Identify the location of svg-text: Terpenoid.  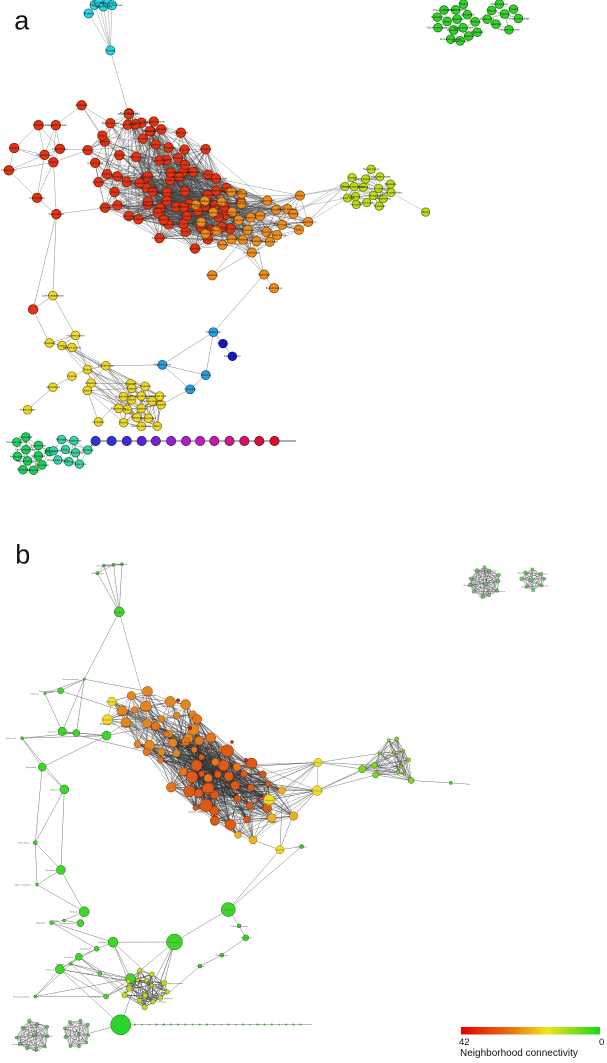
(120, 155).